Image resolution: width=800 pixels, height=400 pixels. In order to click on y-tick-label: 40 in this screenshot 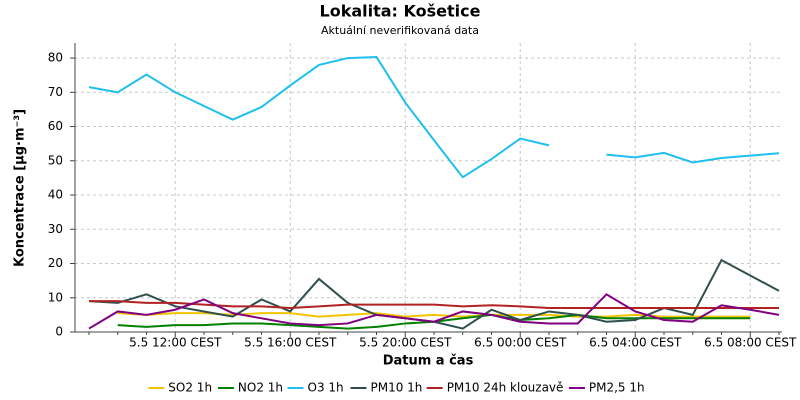, I will do `click(55, 195)`.